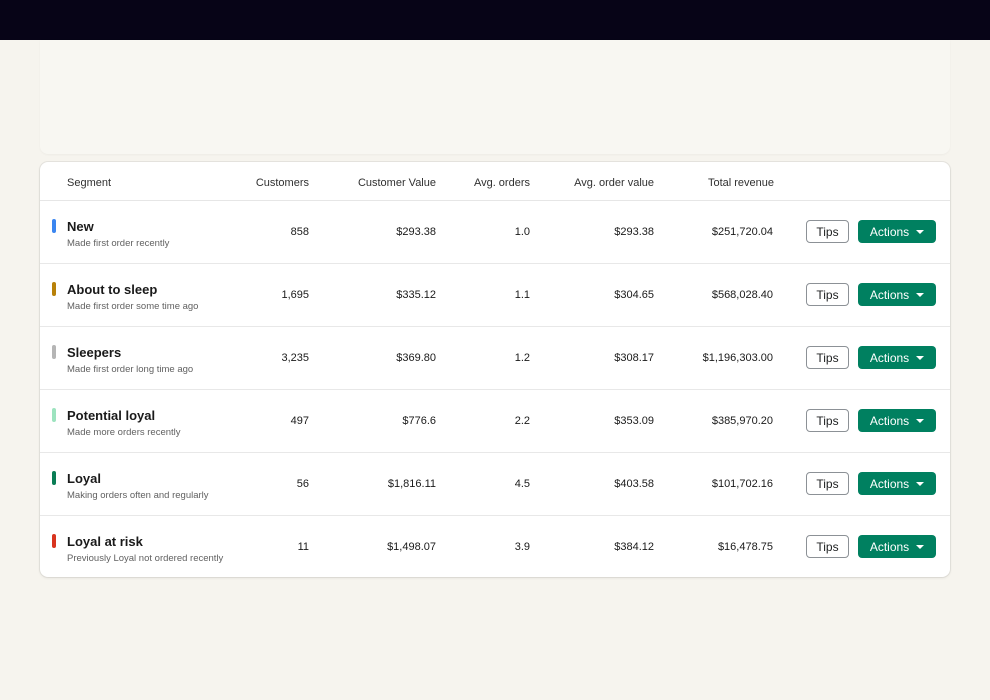  What do you see at coordinates (396, 183) in the screenshot?
I see `header-customer-value: Customer Value` at bounding box center [396, 183].